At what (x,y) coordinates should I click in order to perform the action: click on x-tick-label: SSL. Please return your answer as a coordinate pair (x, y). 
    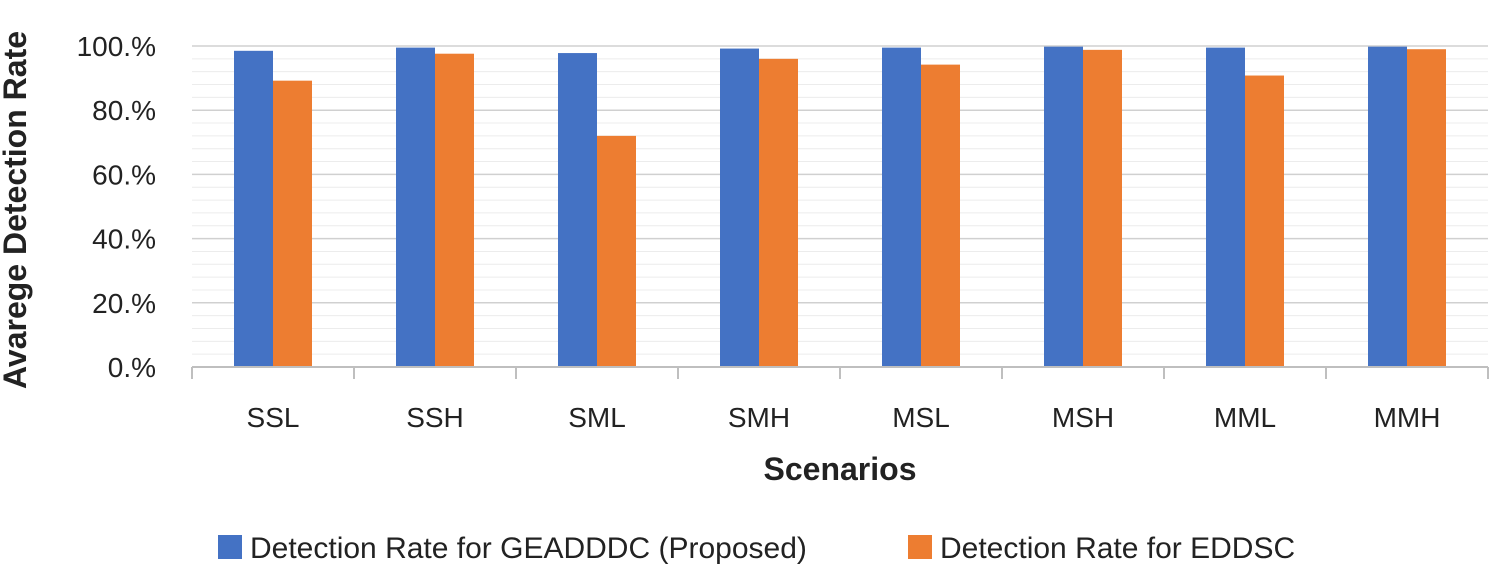
    Looking at the image, I should click on (273, 417).